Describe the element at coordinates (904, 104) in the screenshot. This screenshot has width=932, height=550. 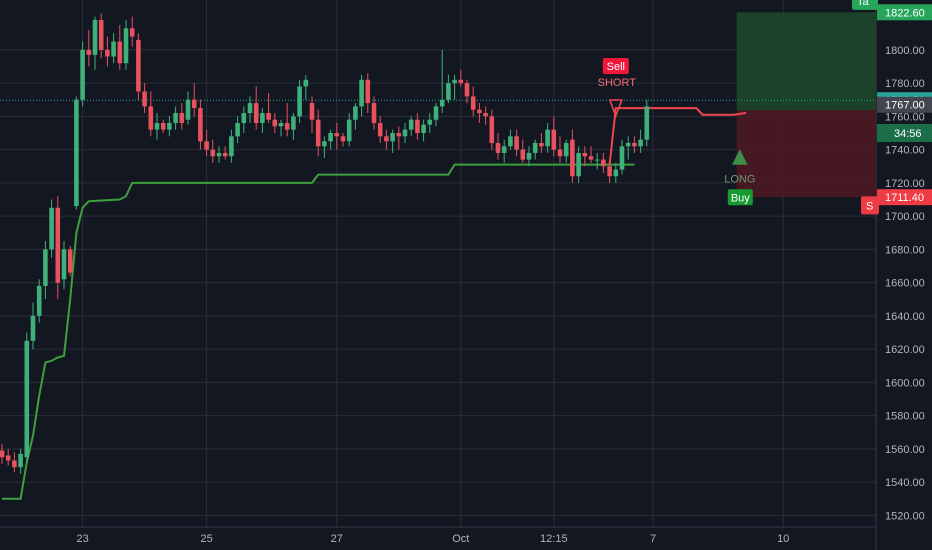
I see `price-tag: 1767.00` at that location.